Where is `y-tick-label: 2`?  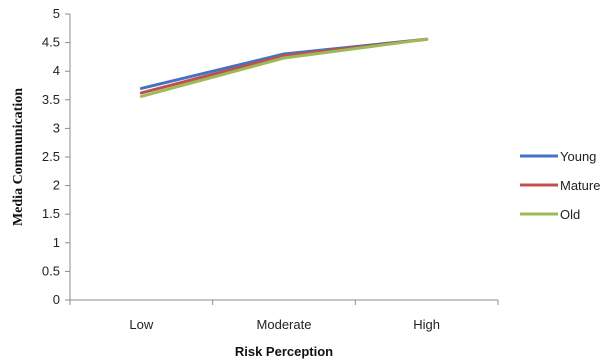
y-tick-label: 2 is located at coordinates (56, 185).